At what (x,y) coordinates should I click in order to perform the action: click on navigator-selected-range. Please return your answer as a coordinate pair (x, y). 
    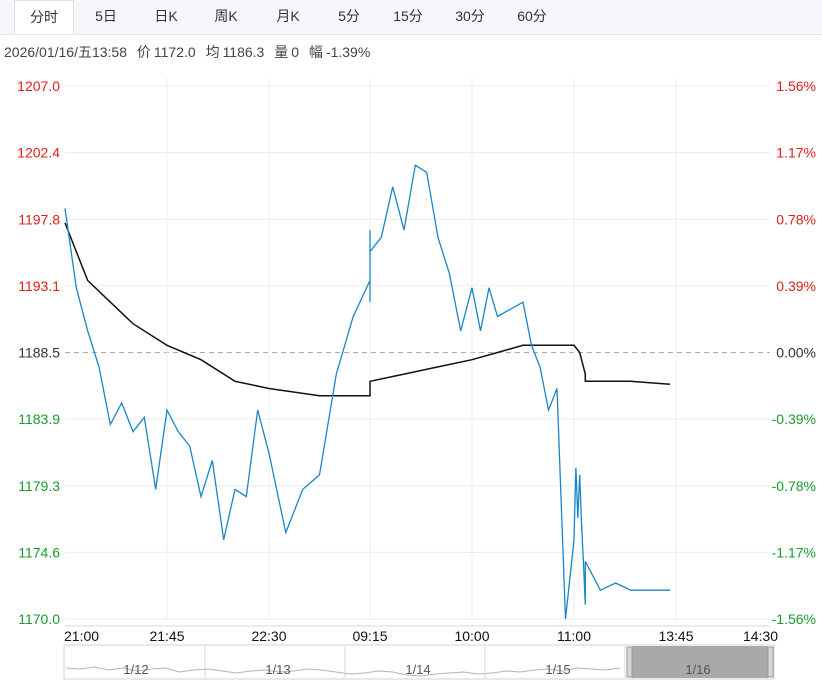
    Looking at the image, I should click on (700, 662).